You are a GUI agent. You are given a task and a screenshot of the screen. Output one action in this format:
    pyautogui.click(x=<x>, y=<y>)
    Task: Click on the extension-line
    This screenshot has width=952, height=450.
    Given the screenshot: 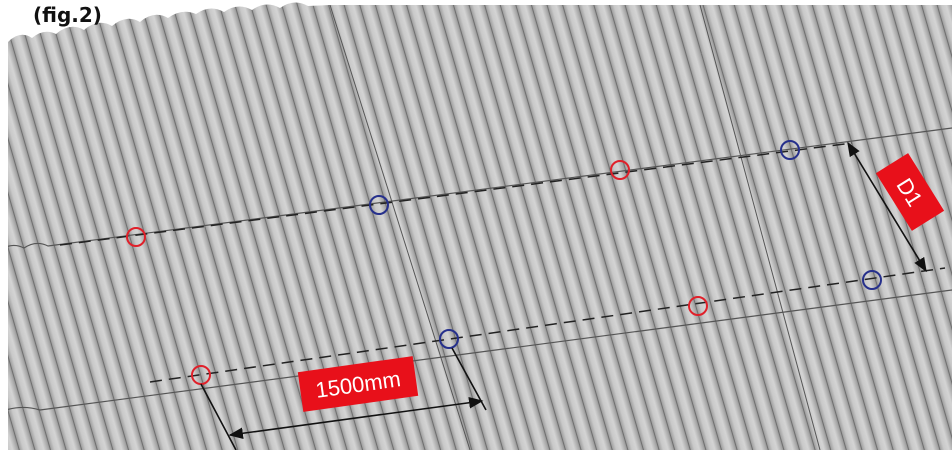 What is the action you would take?
    pyautogui.click(x=218, y=416)
    